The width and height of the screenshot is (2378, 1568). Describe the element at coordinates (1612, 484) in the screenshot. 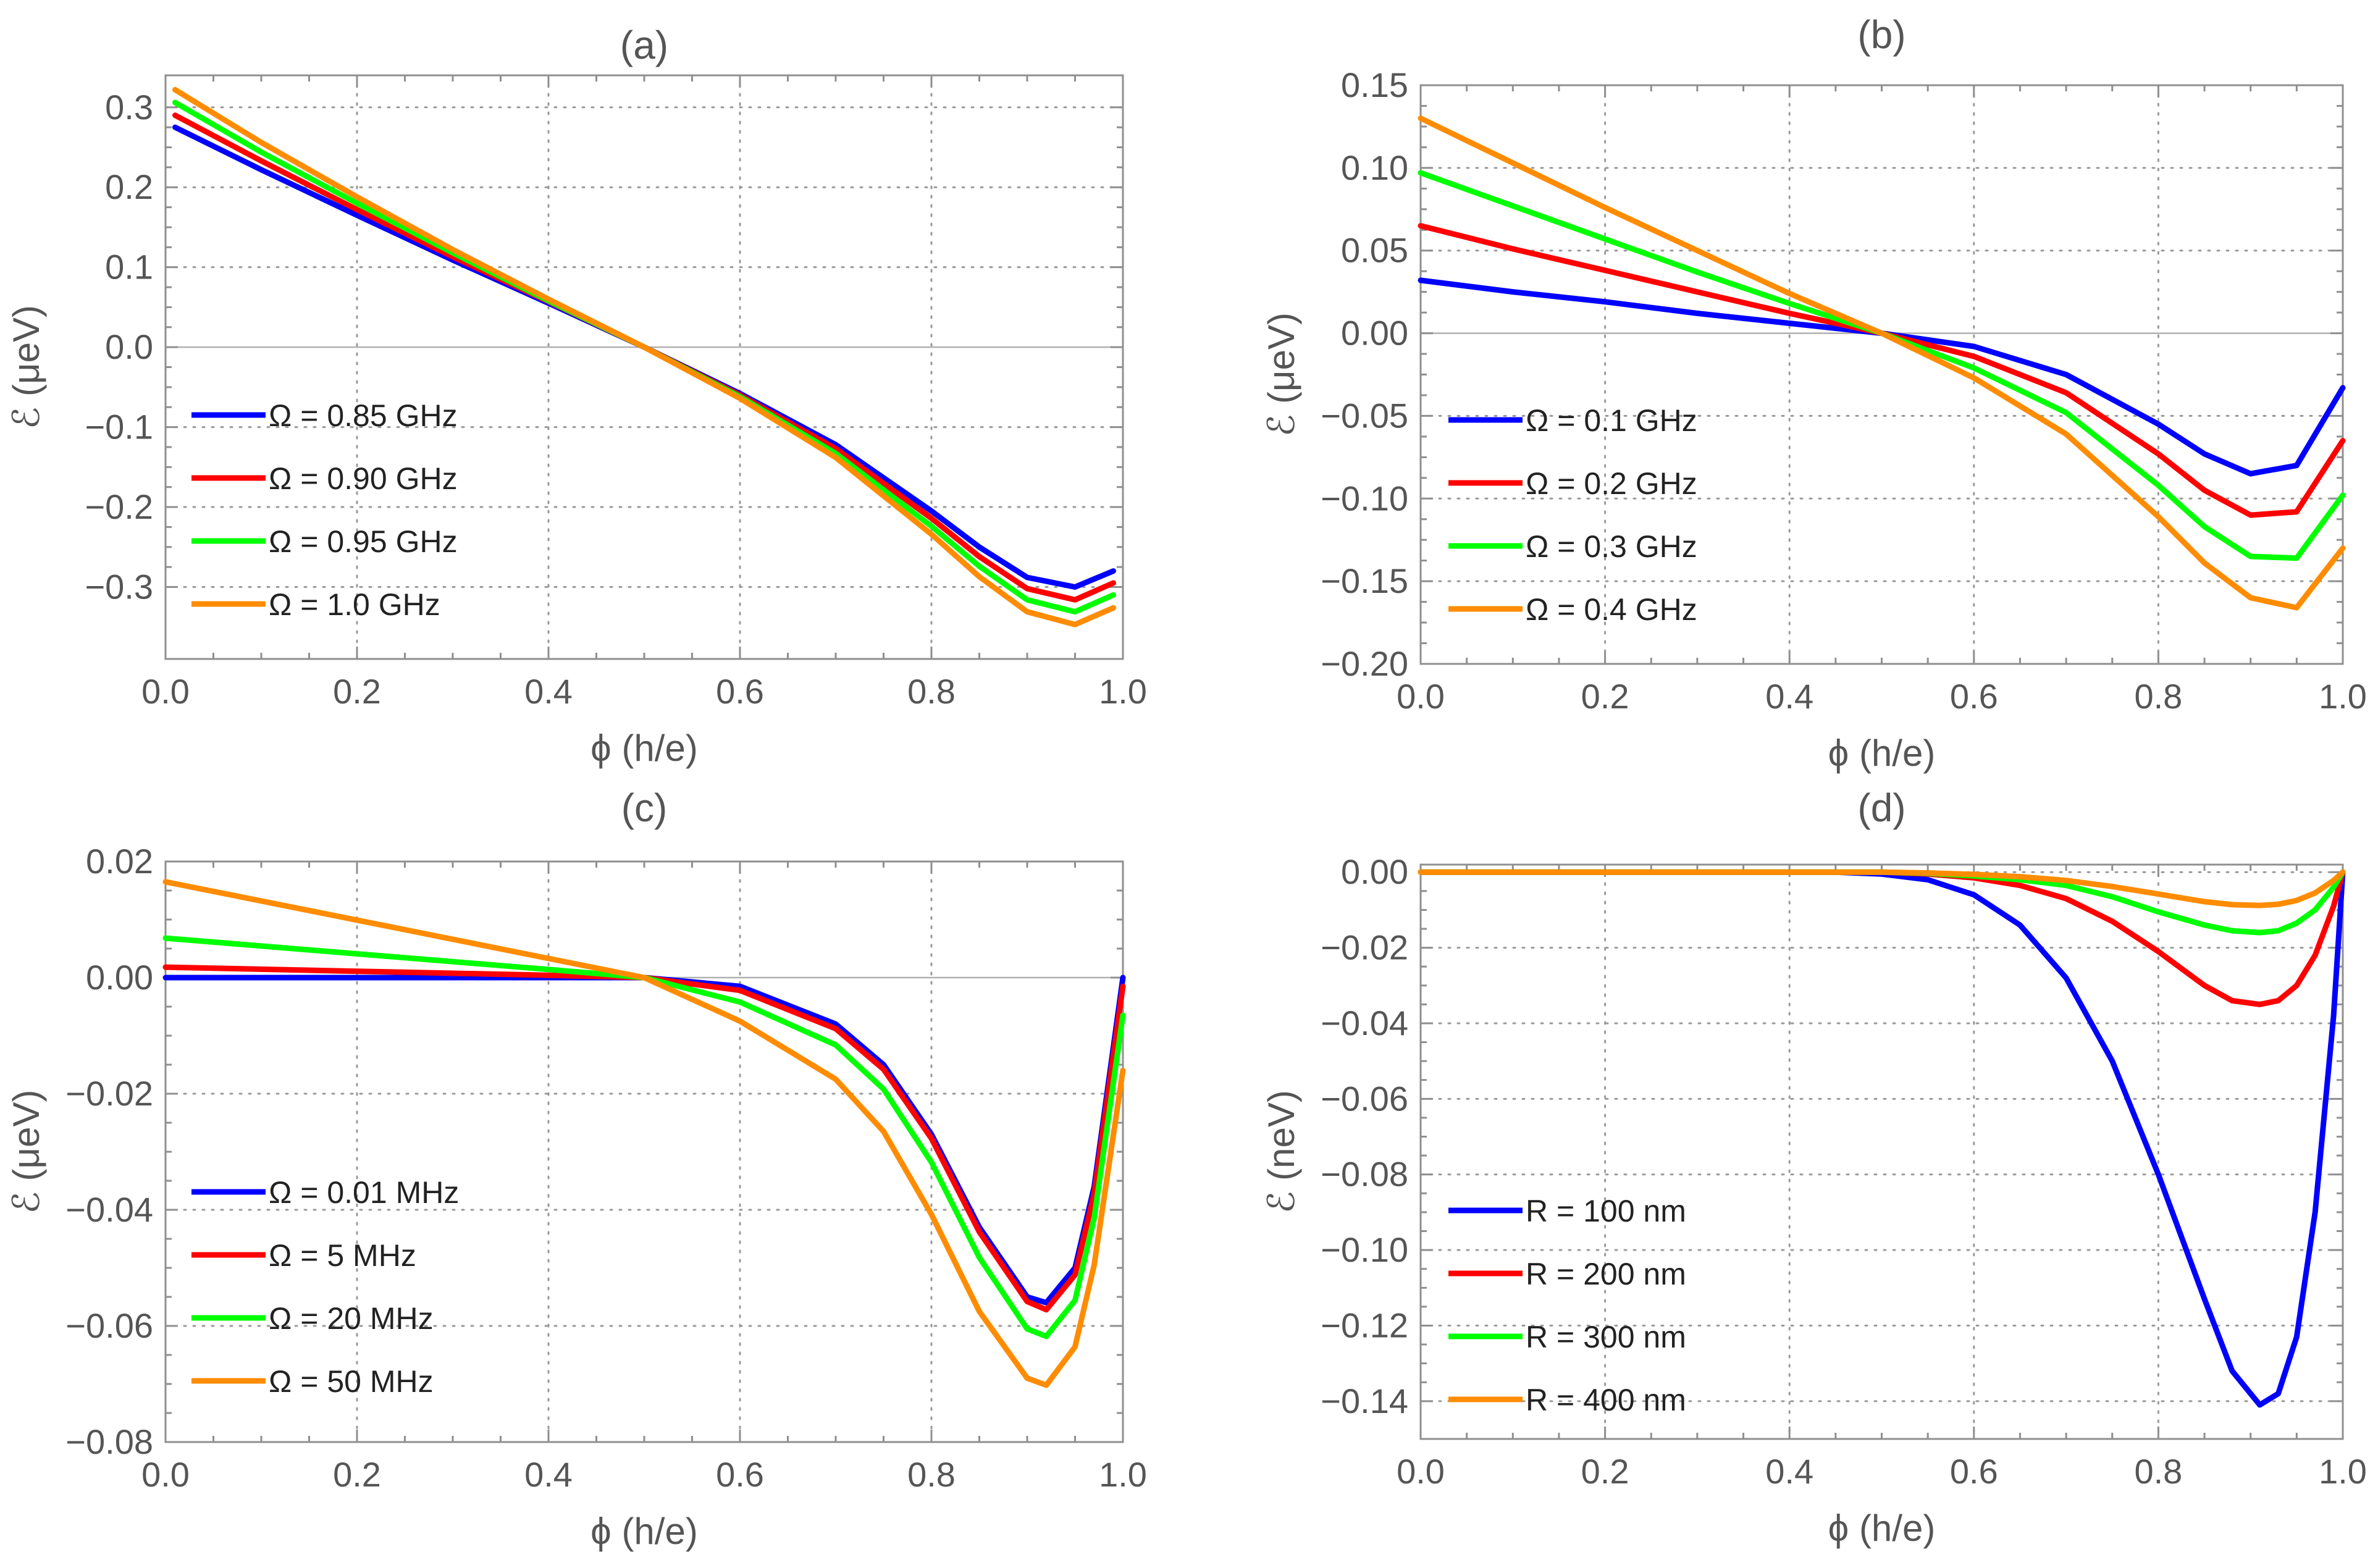

I see `legend-label: Ω = 0.2 GHz` at that location.